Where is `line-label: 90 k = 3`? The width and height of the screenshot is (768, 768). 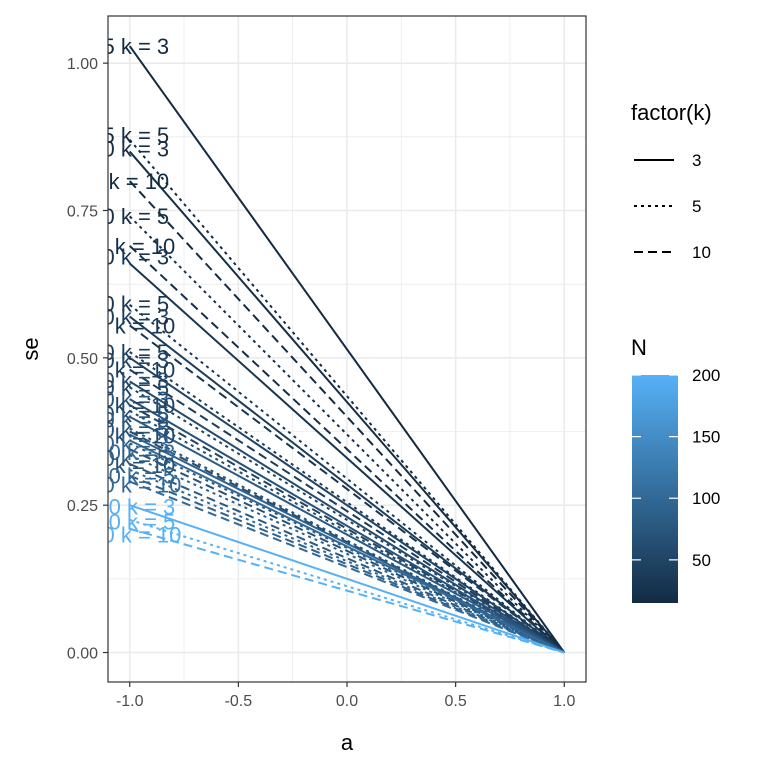 line-label: 90 k = 3 is located at coordinates (129, 443).